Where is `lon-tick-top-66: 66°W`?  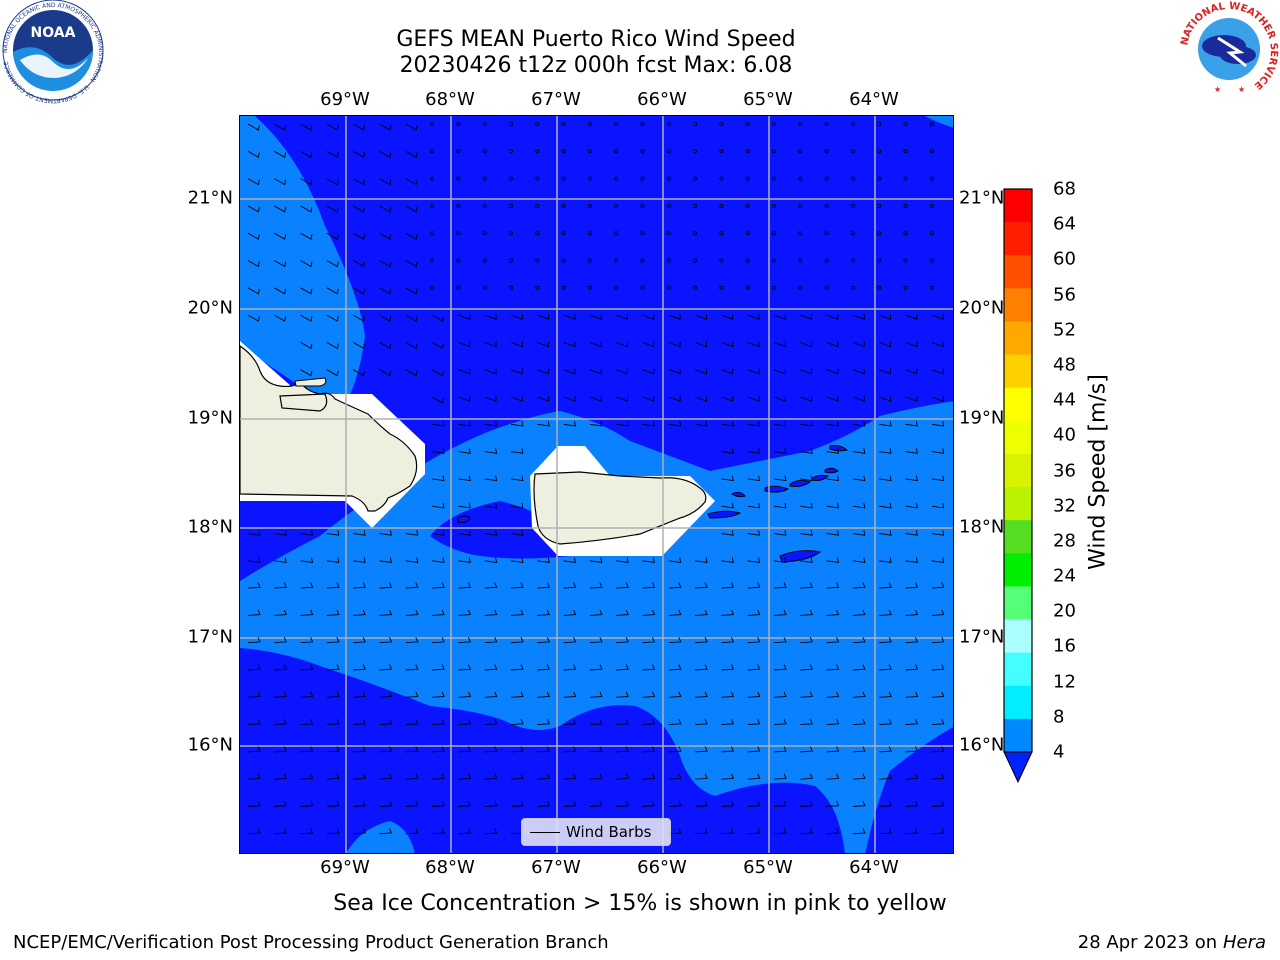 lon-tick-top-66: 66°W is located at coordinates (662, 99).